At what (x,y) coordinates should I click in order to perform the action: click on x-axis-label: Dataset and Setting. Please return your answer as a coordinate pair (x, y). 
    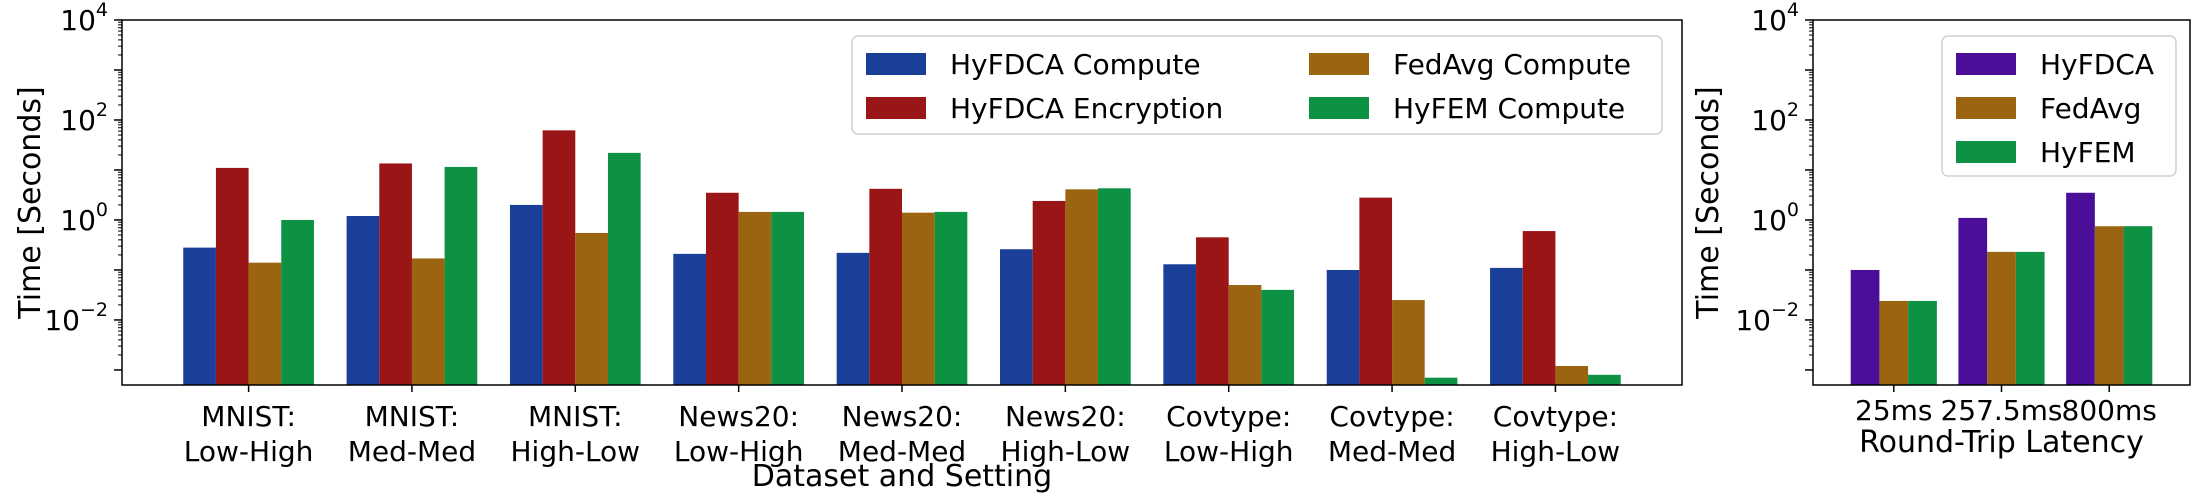
    Looking at the image, I should click on (902, 476).